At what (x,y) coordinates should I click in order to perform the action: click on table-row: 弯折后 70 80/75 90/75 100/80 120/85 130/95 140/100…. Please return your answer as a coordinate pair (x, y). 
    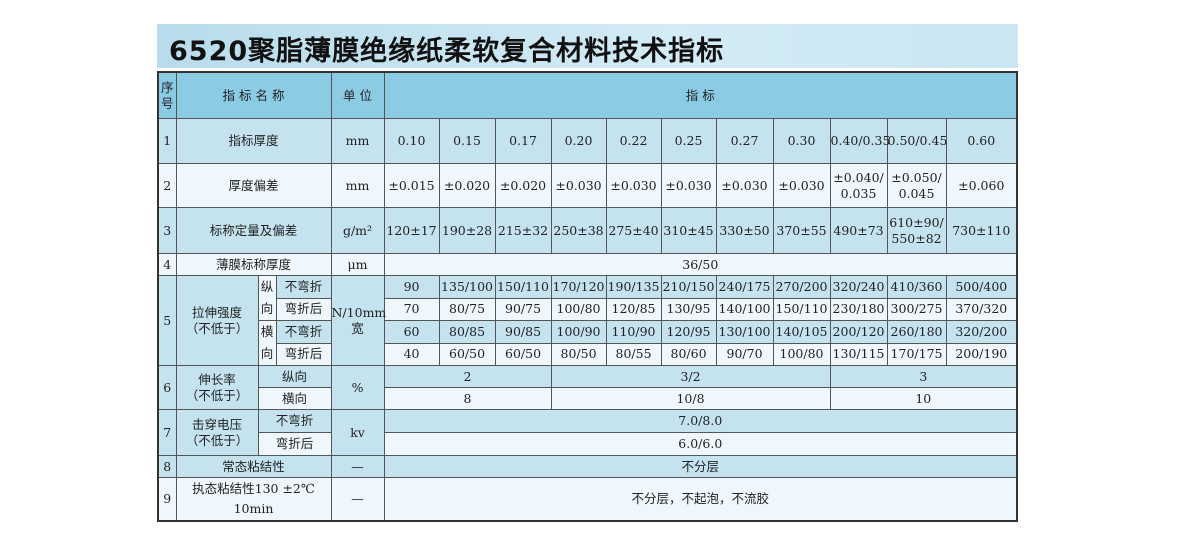
    Looking at the image, I should click on (588, 309).